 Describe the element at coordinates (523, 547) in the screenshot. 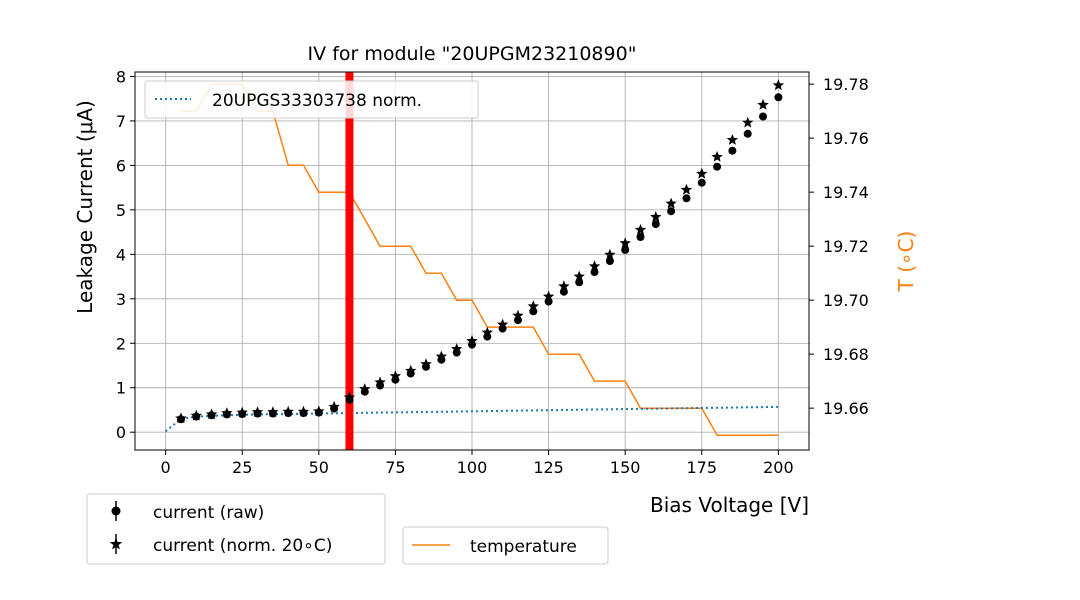

I see `legend-temperature-label: temperature` at that location.